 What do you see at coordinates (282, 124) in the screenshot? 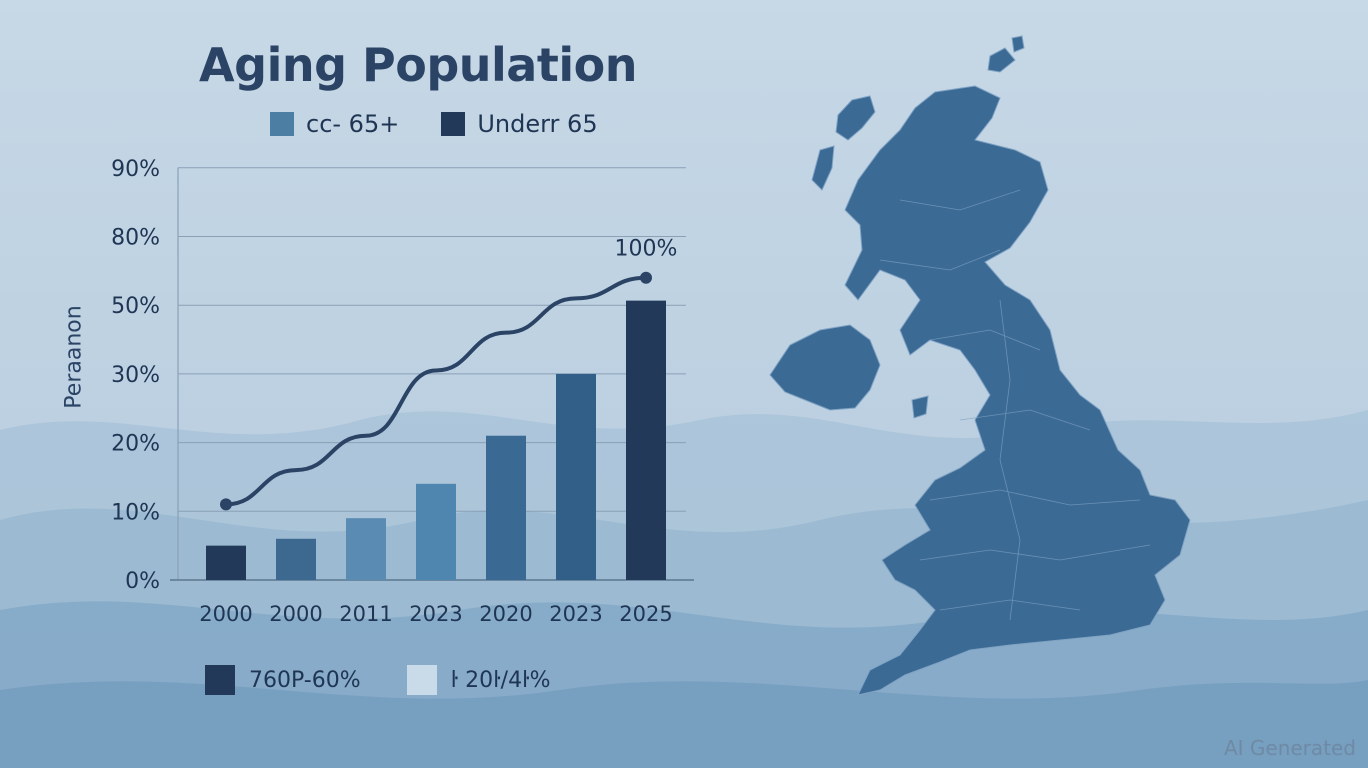
I see `legend-swatch-65-plus` at bounding box center [282, 124].